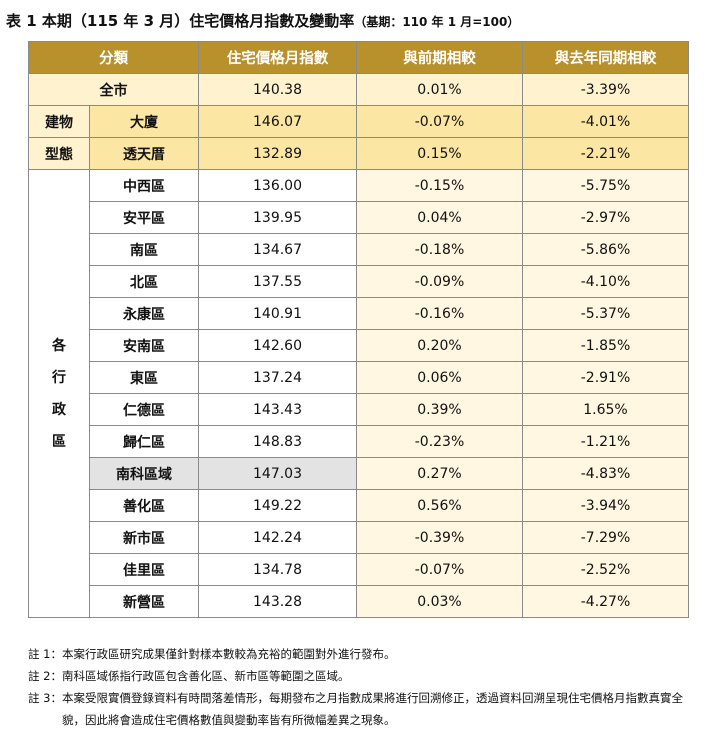 This screenshot has width=705, height=748. I want to click on cell-index: 147.03, so click(277, 473).